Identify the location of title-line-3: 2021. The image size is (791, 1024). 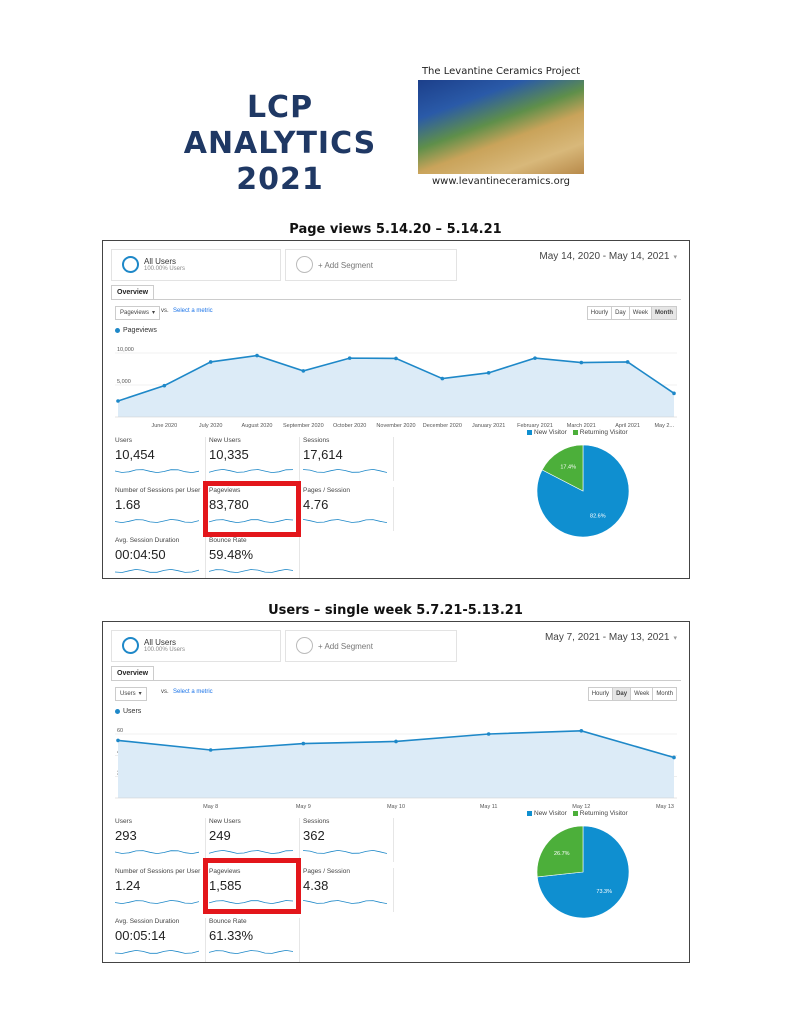
(280, 179).